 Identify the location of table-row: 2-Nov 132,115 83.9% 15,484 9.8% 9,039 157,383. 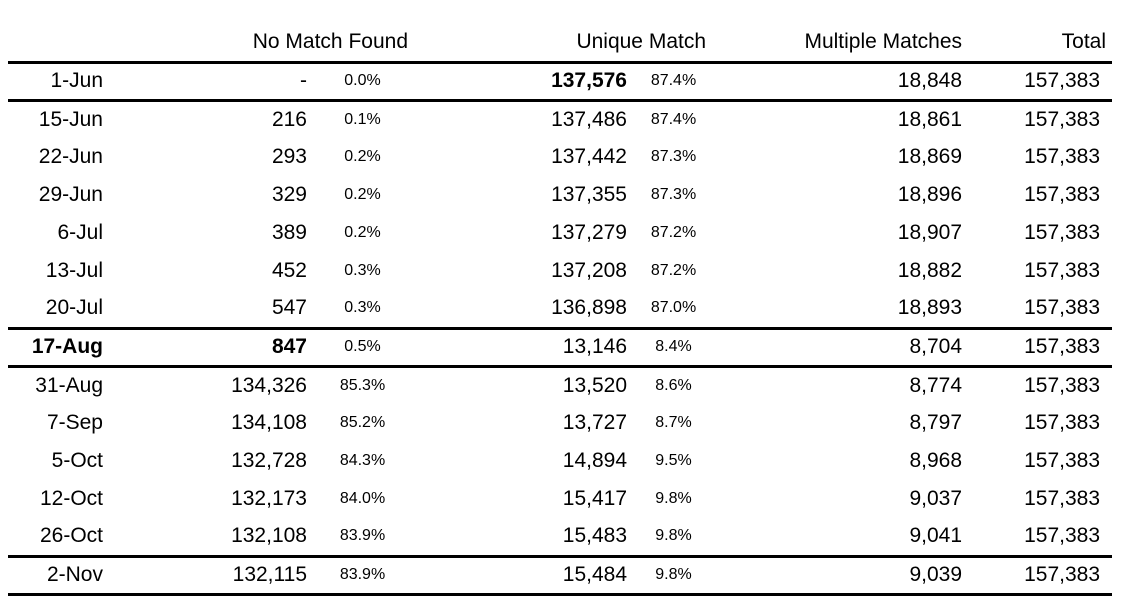
(560, 575).